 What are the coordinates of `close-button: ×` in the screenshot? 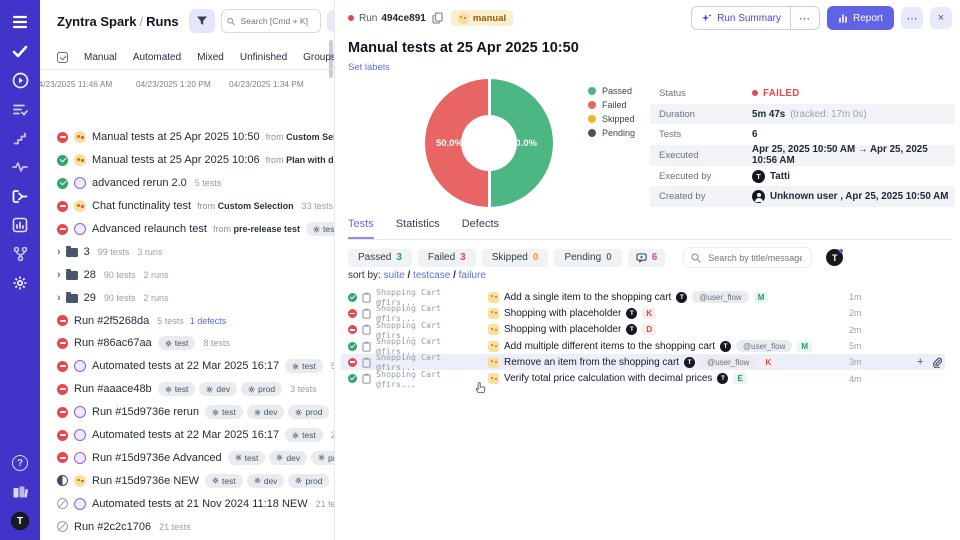 It's located at (941, 18).